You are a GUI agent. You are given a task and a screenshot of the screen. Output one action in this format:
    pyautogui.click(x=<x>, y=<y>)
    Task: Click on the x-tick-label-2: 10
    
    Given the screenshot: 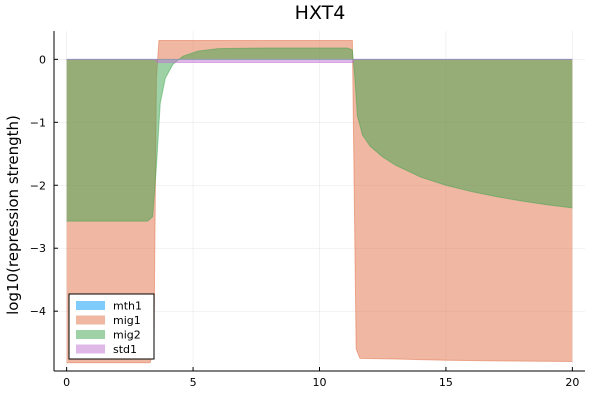 What is the action you would take?
    pyautogui.click(x=320, y=382)
    